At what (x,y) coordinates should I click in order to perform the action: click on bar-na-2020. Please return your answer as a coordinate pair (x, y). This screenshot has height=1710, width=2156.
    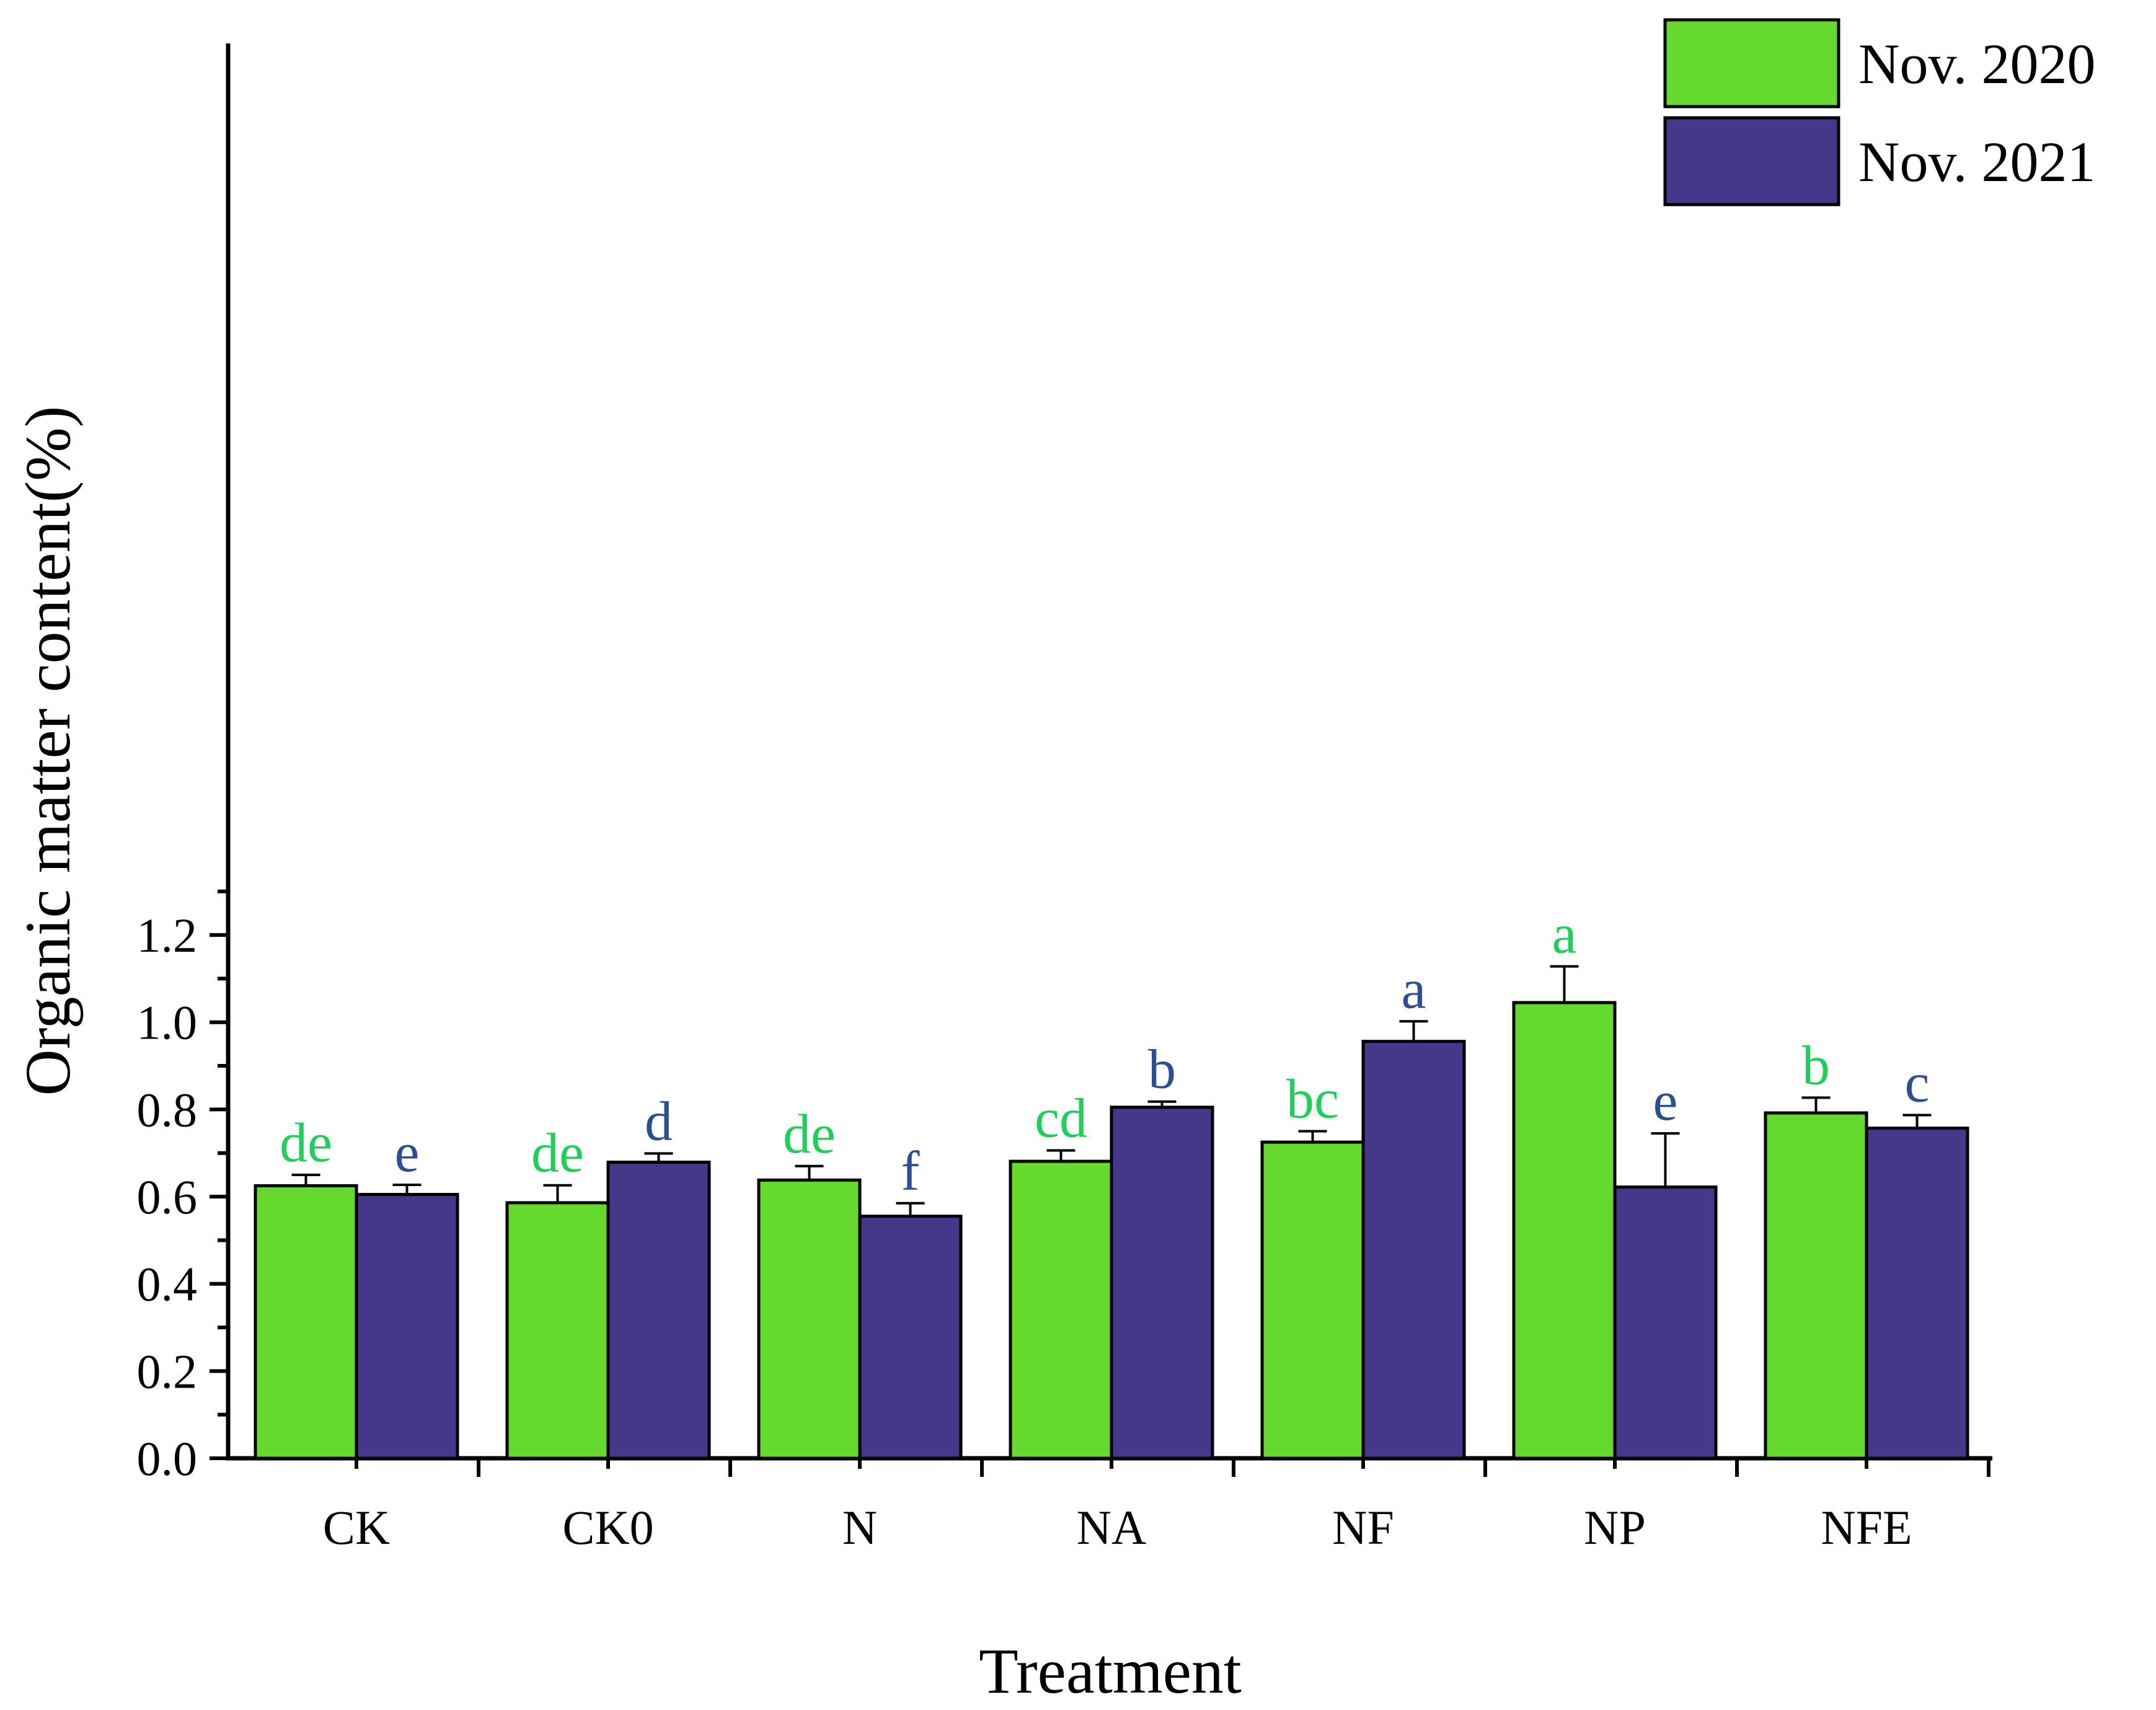
    Looking at the image, I should click on (1061, 1310).